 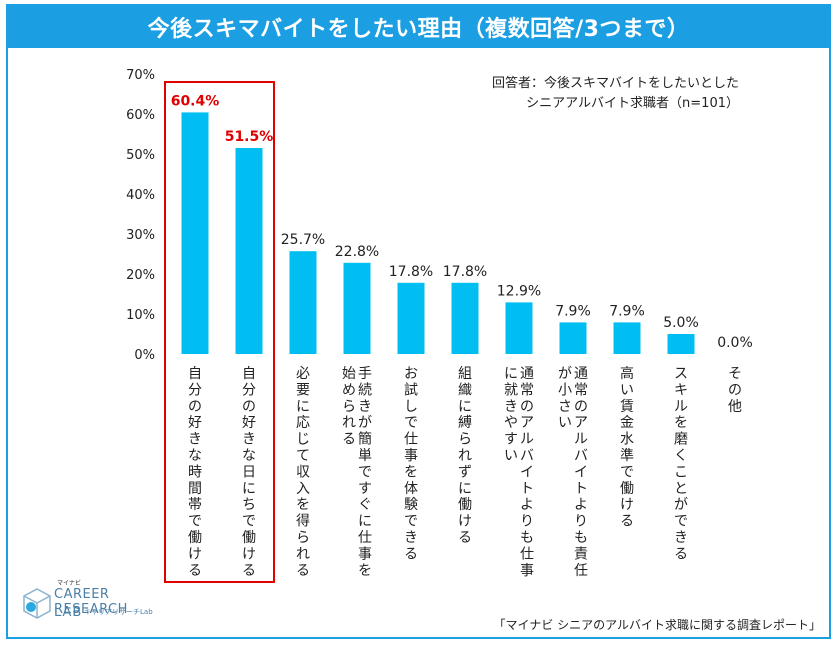 I want to click on category-label-char: 単, so click(x=365, y=456).